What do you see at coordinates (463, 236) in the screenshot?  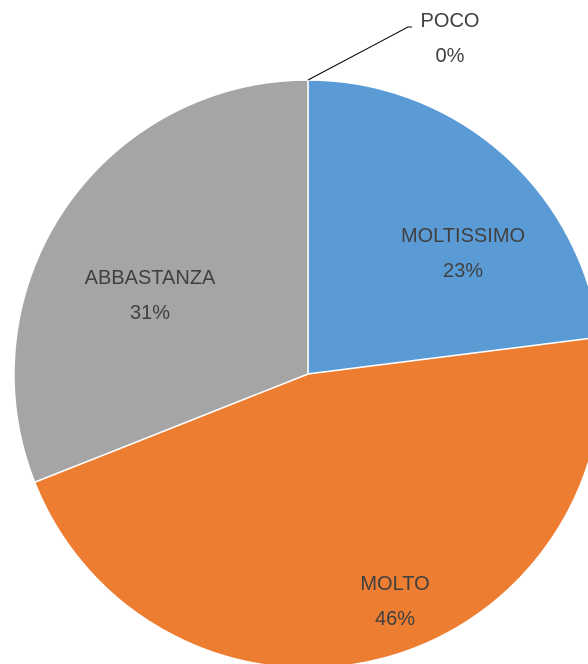 I see `category-label: MOLTISSIMO` at bounding box center [463, 236].